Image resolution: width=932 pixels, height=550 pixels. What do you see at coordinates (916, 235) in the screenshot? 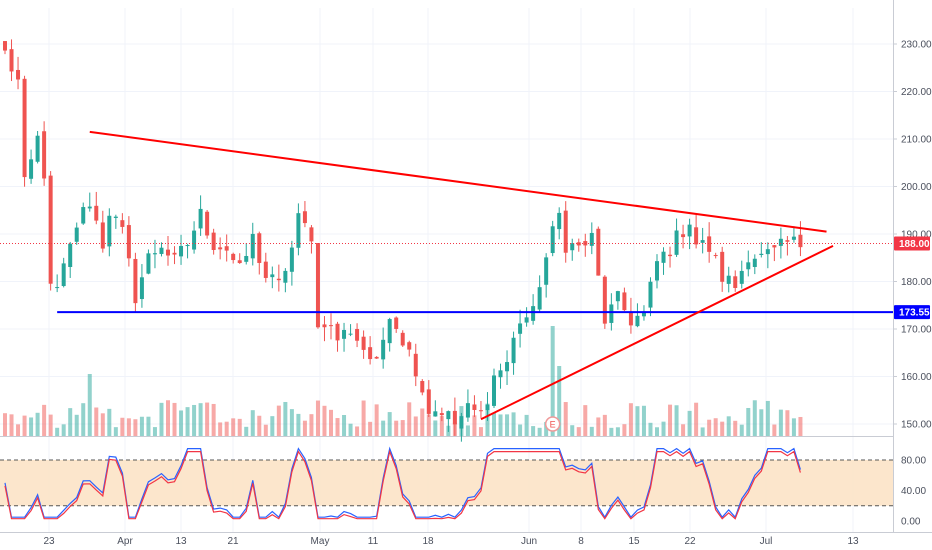
I see `price-tick-label: 190.00` at bounding box center [916, 235].